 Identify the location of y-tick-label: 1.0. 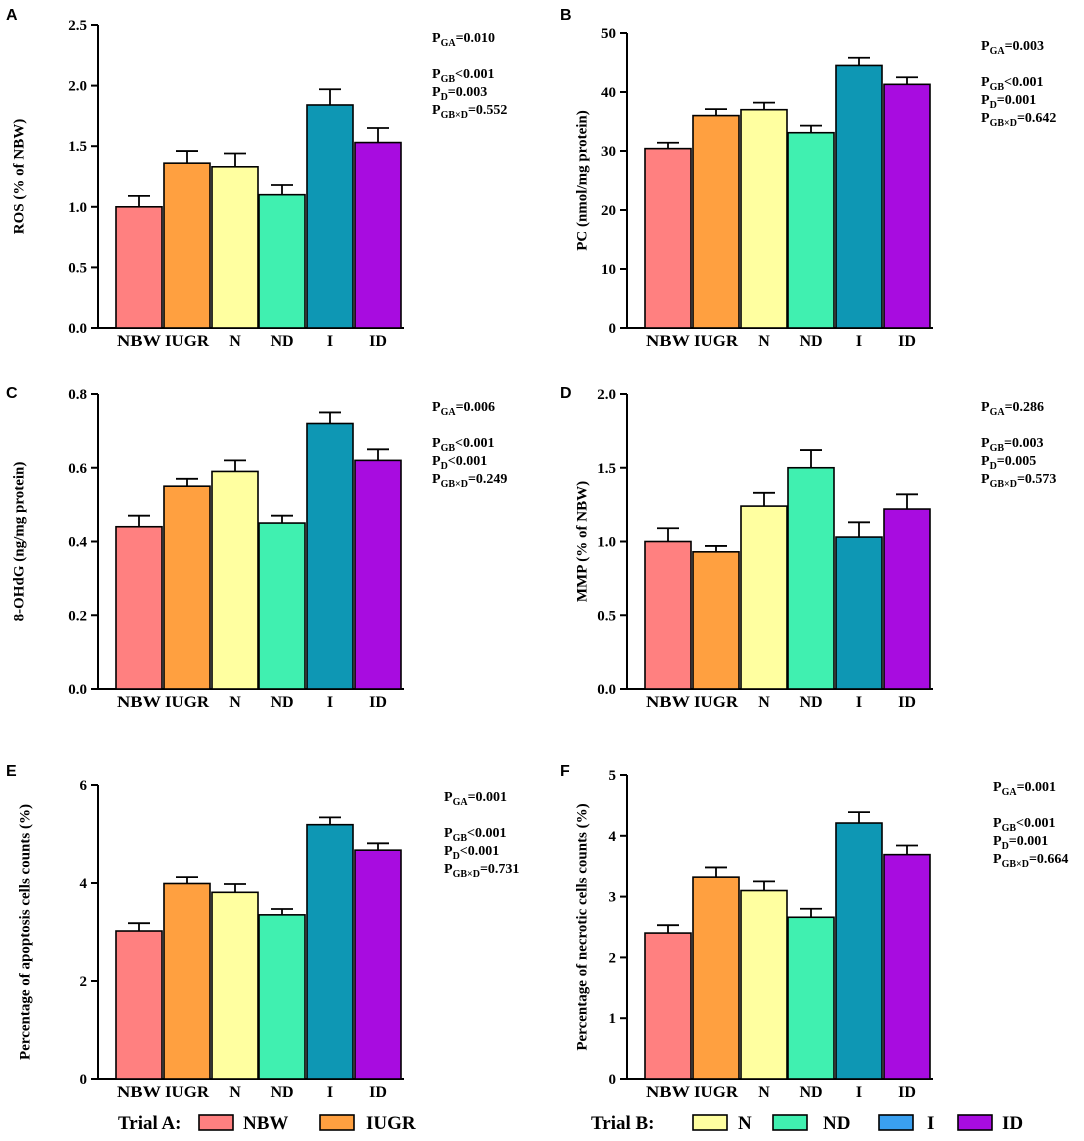
(606, 543).